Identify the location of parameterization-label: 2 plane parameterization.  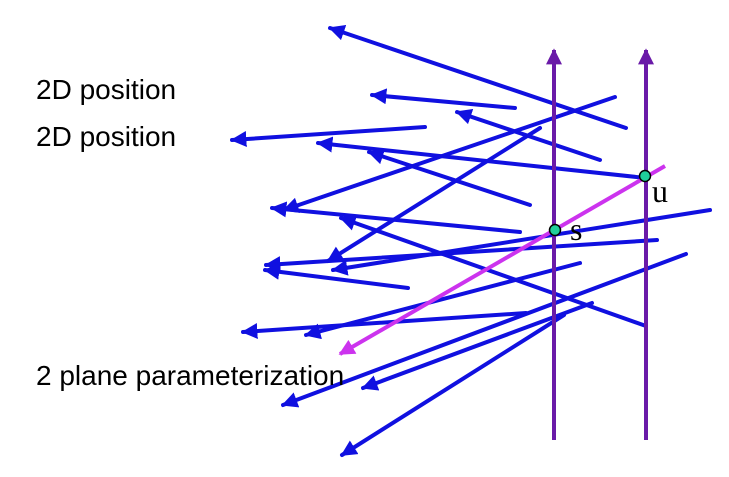
(190, 375).